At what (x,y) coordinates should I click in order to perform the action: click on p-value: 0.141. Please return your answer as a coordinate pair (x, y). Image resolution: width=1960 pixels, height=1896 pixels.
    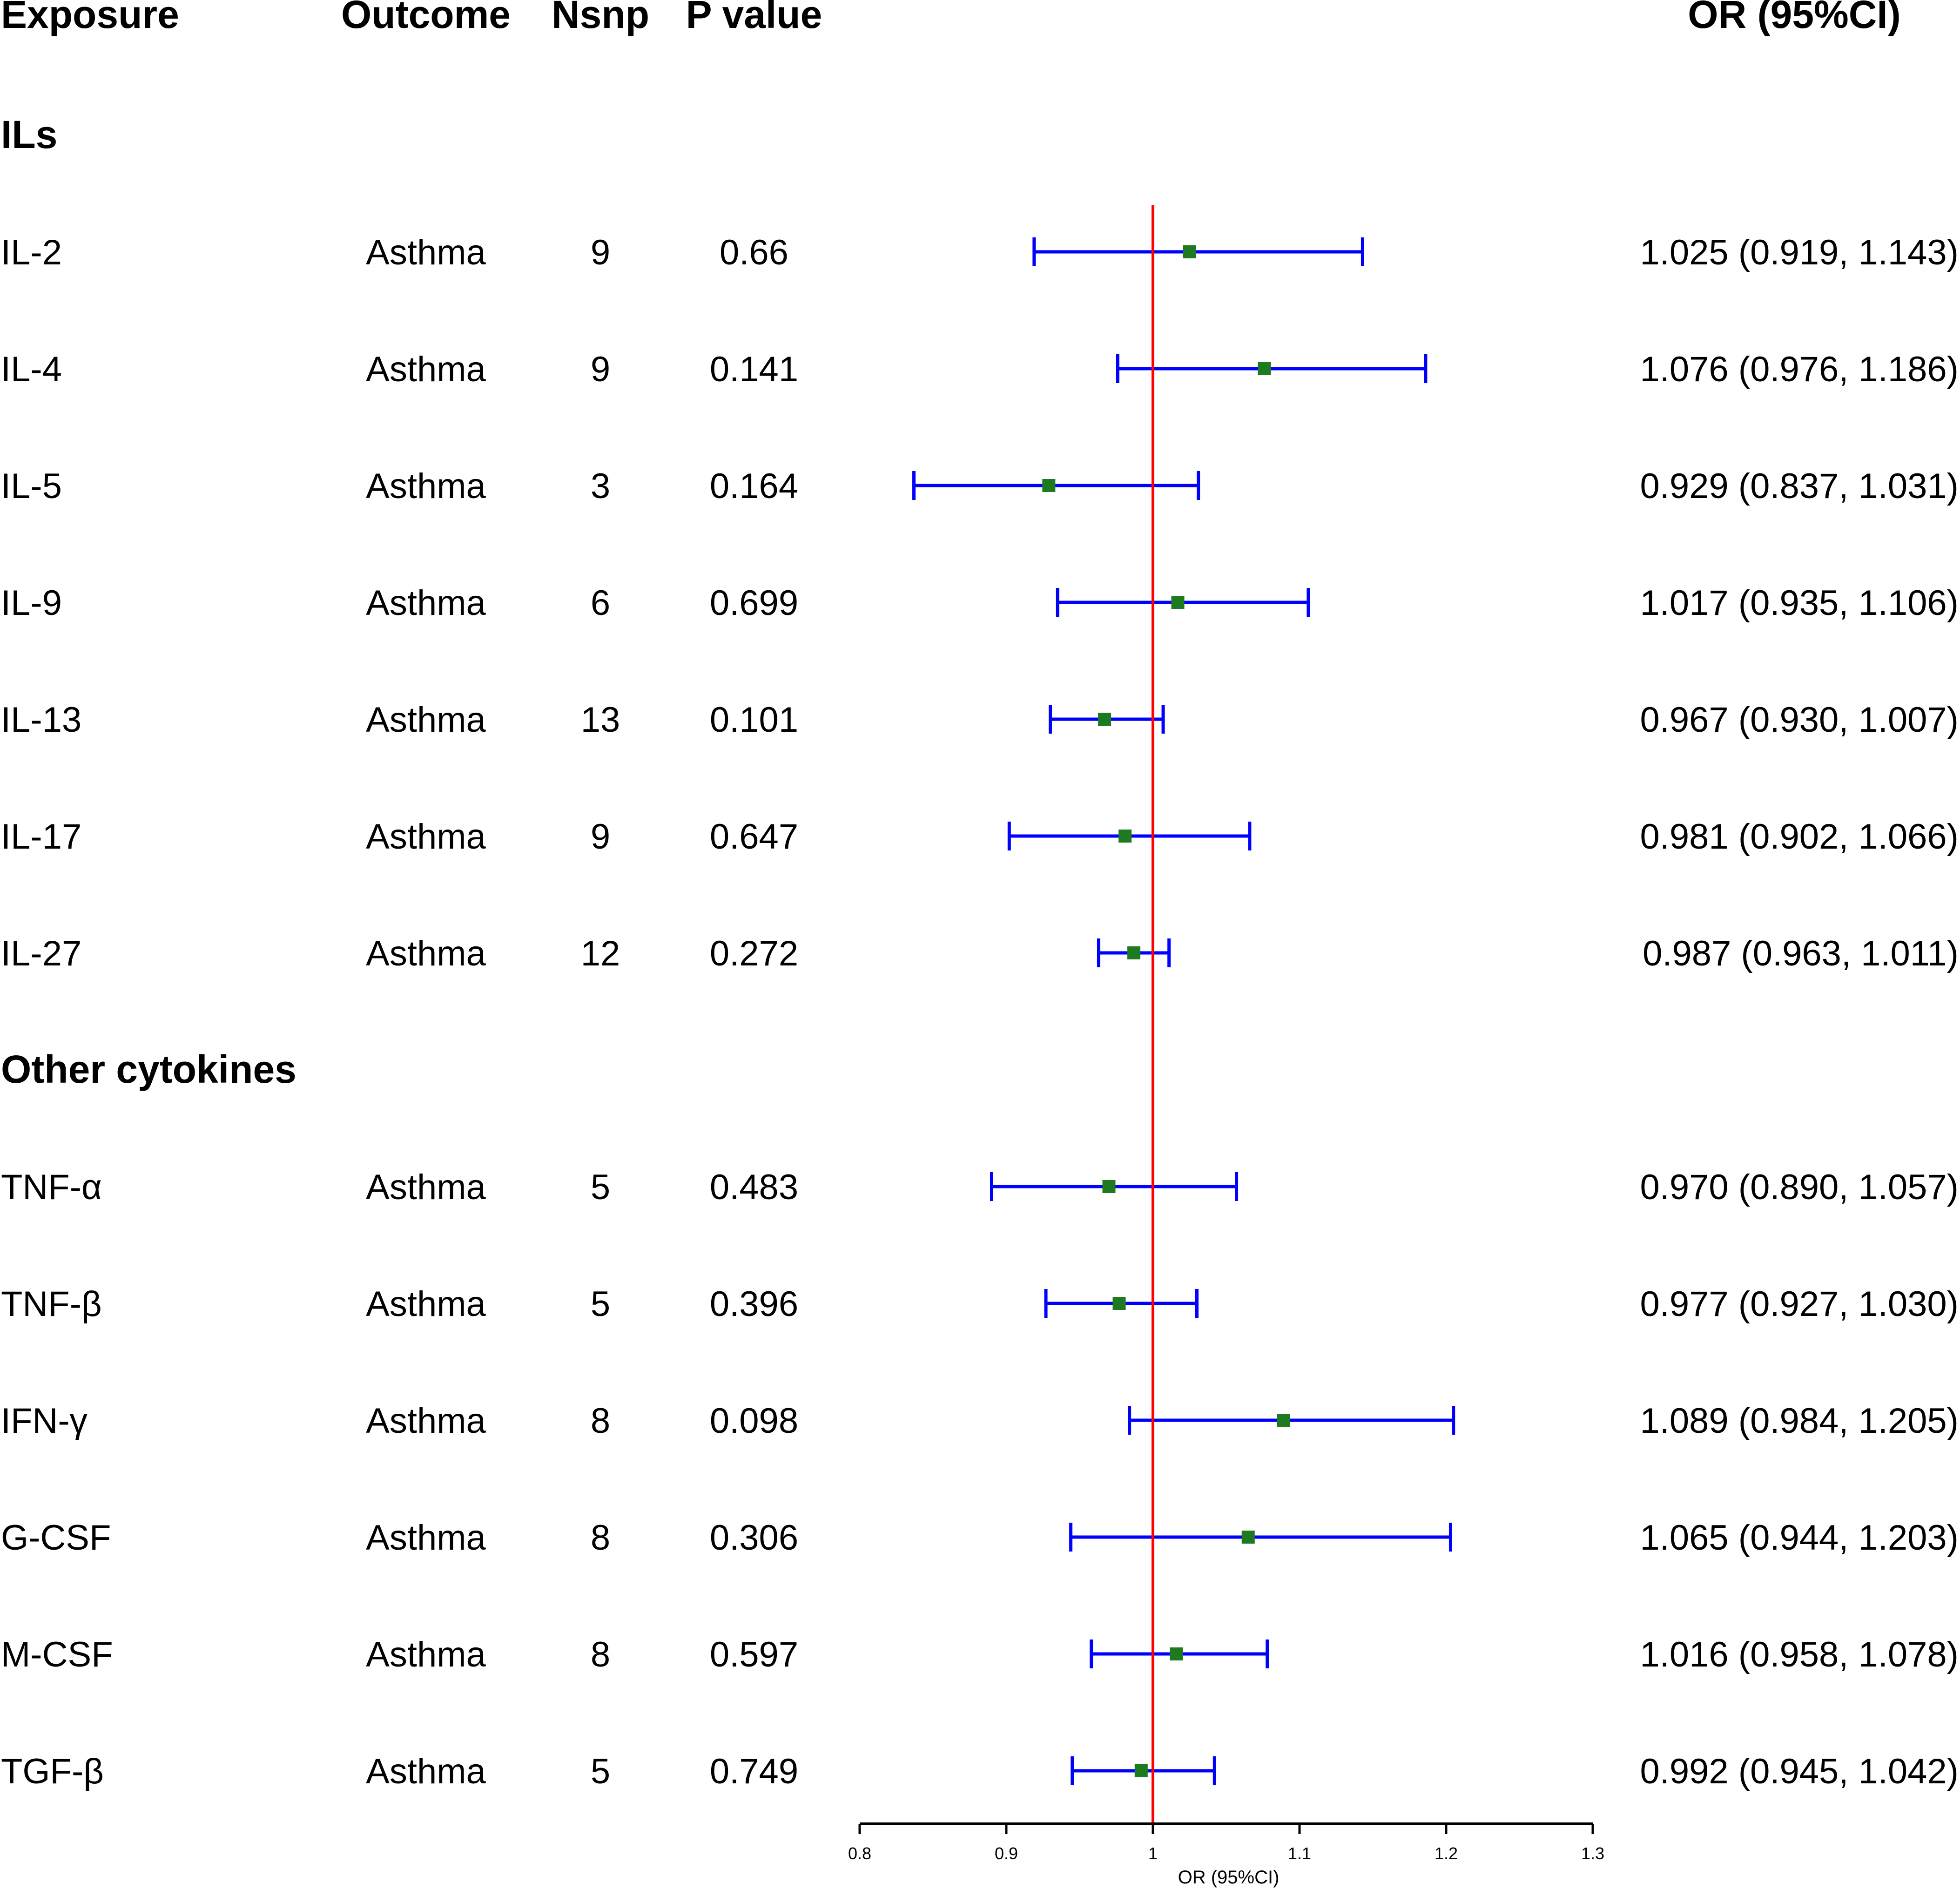
    Looking at the image, I should click on (754, 369).